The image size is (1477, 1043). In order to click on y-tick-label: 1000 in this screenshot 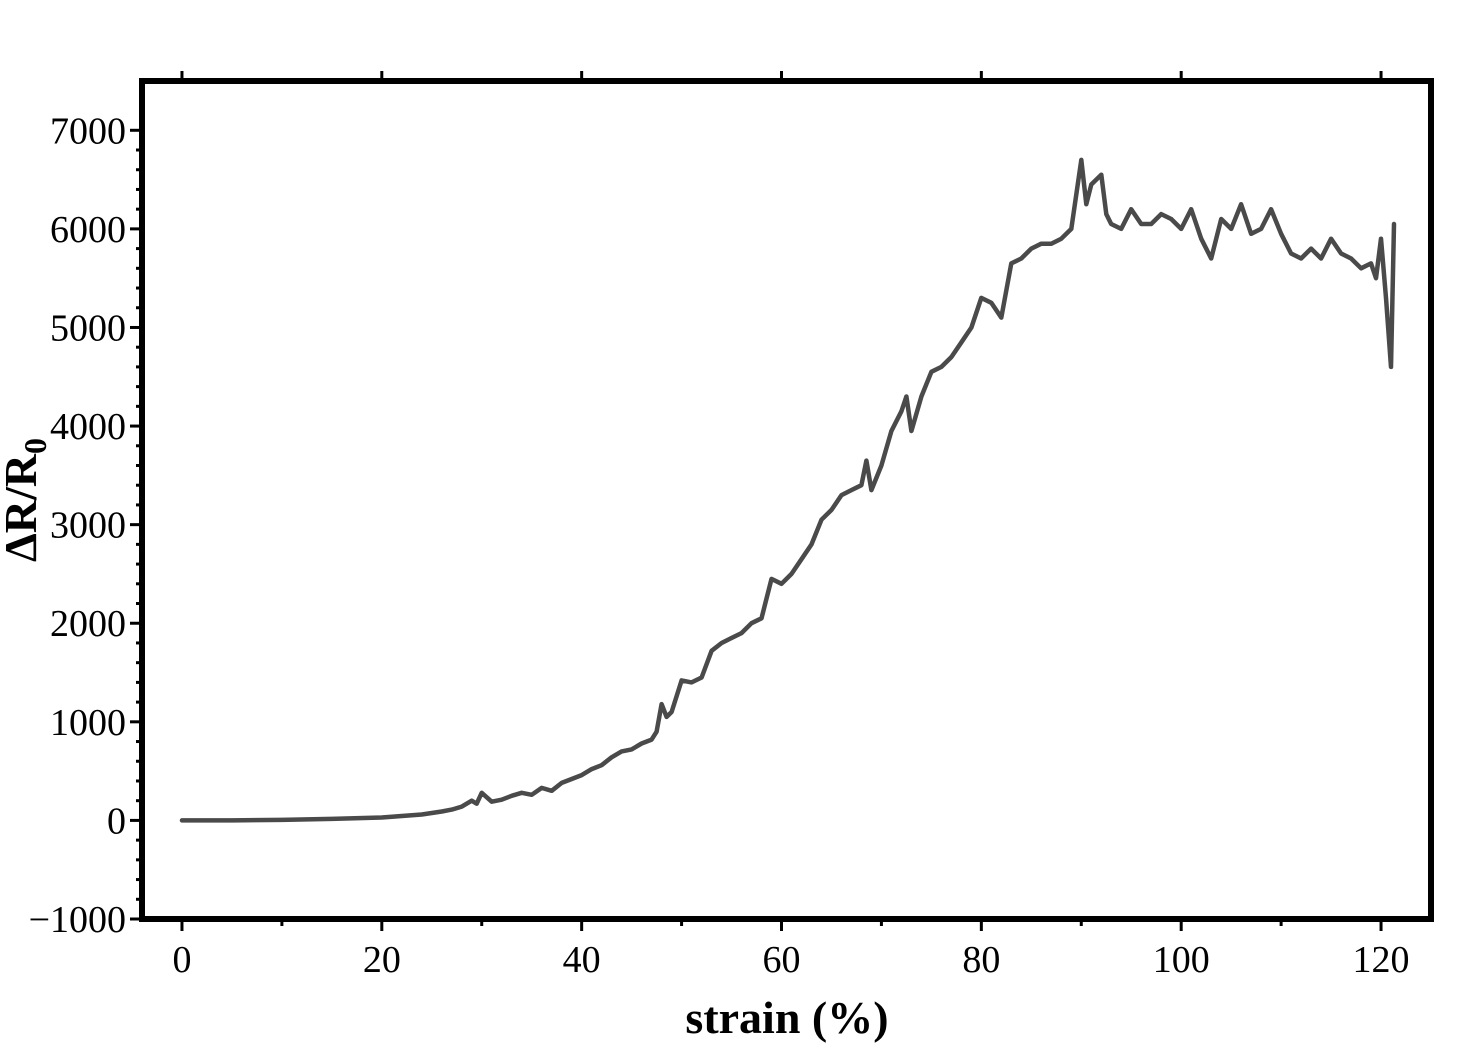, I will do `click(88, 723)`.